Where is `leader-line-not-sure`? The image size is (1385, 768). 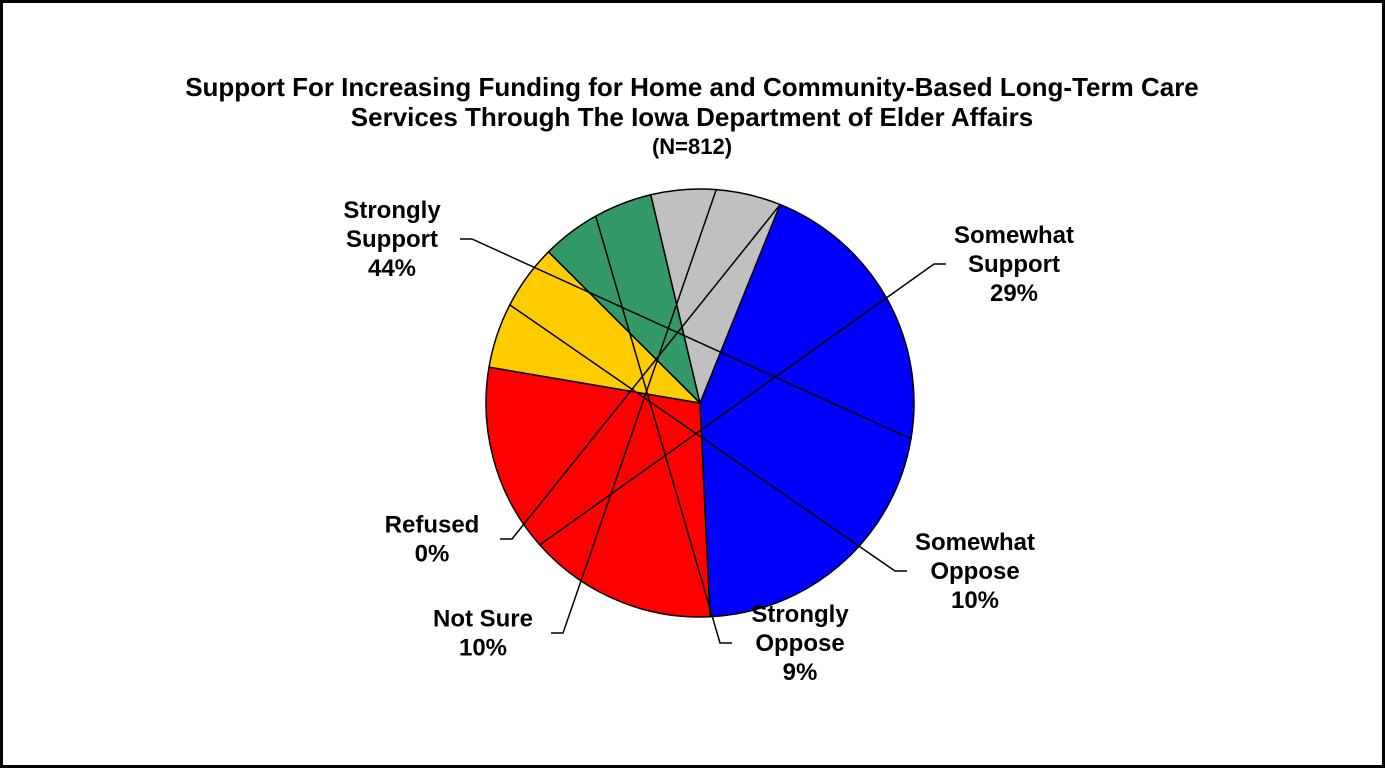
leader-line-not-sure is located at coordinates (634, 411).